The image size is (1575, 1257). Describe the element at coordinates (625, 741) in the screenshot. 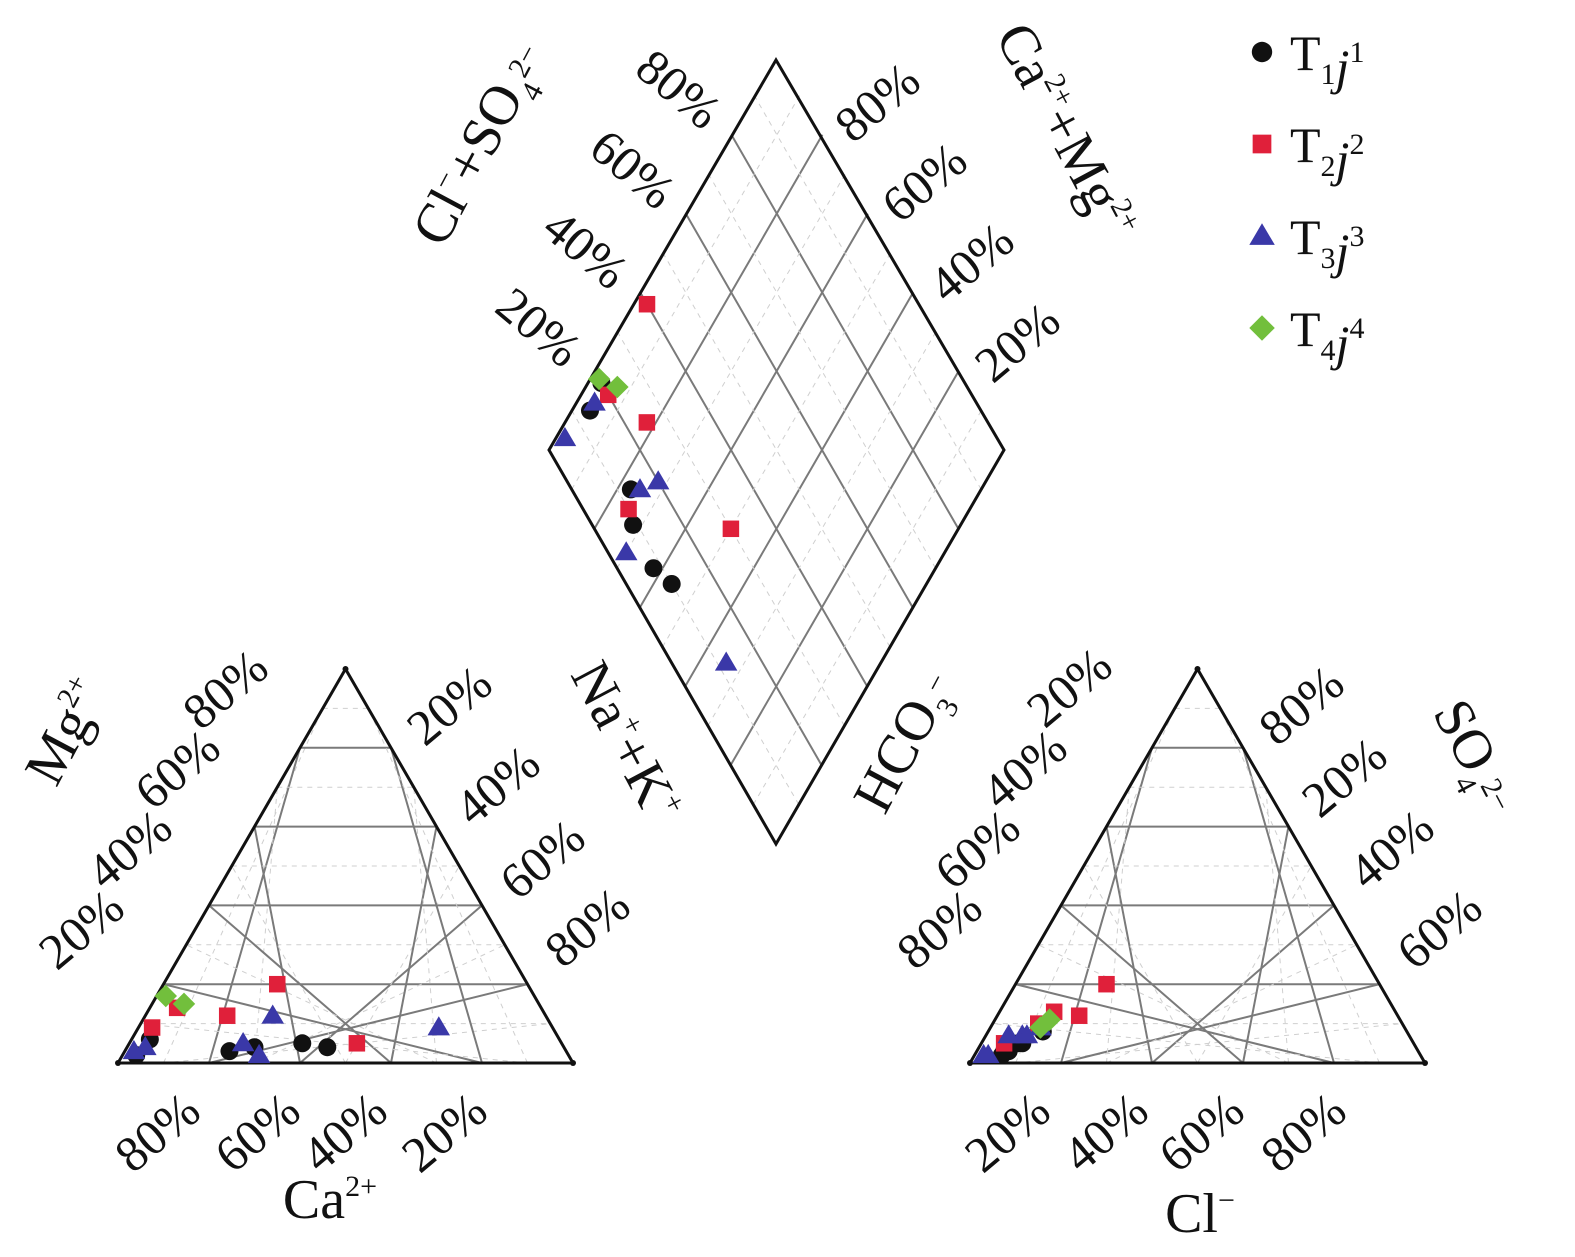

I see `nak-axis-title: Na++K+` at that location.